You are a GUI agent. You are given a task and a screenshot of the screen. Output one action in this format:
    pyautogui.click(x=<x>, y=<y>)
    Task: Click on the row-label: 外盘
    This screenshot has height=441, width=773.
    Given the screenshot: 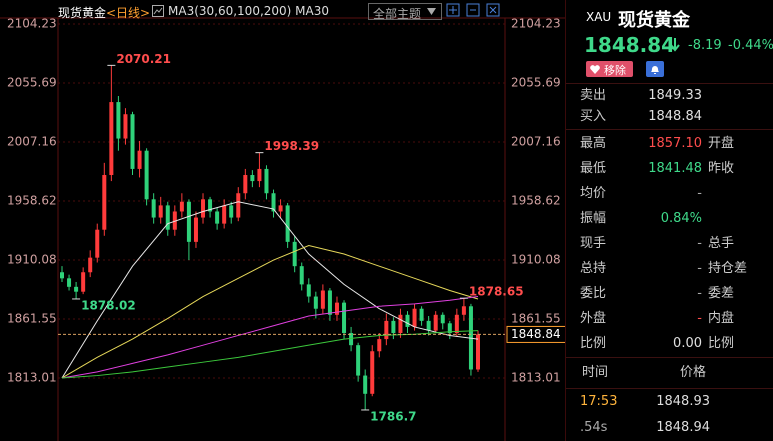 What is the action you would take?
    pyautogui.click(x=593, y=318)
    